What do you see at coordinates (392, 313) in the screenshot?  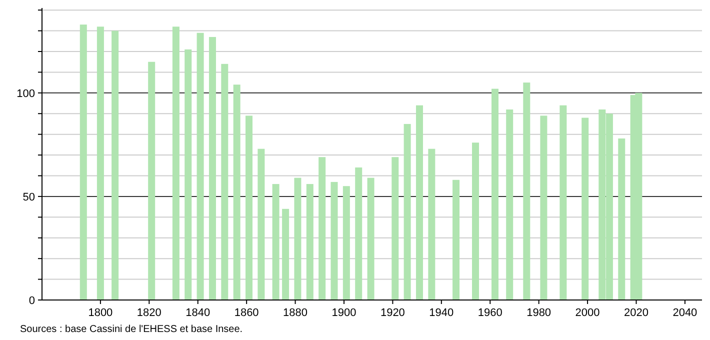 I see `x-tick-label: 1920` at bounding box center [392, 313].